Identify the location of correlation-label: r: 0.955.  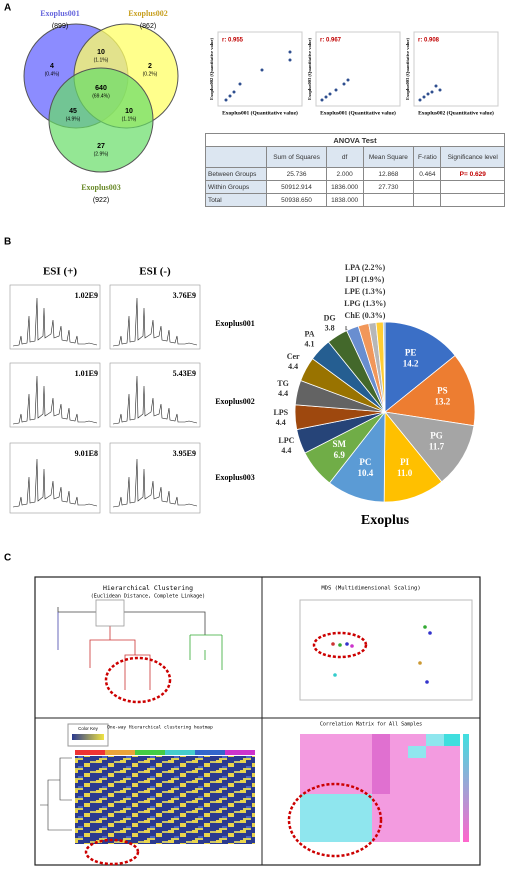
(233, 41).